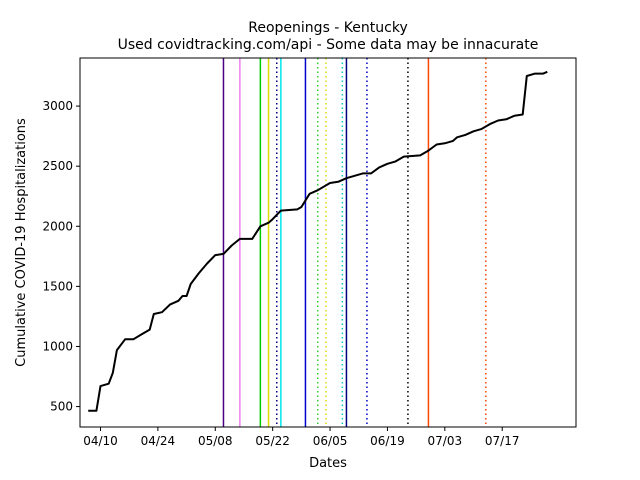  I want to click on chart-title: Reopenings - Kentucky, so click(327, 28).